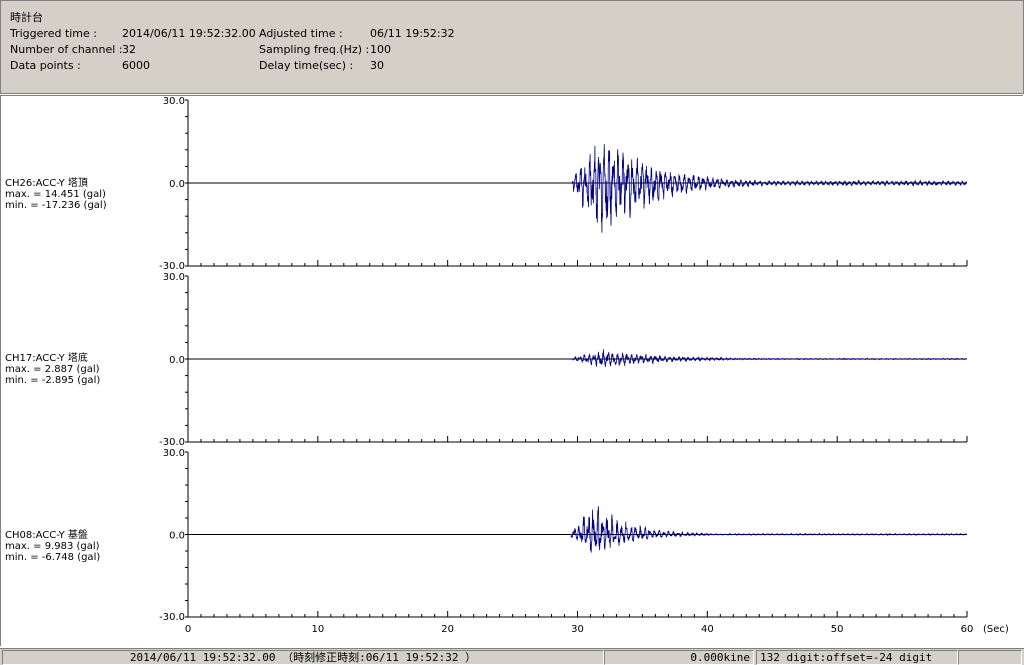 The image size is (1024, 665). I want to click on triggered-time-label: Triggered time :, so click(53, 33).